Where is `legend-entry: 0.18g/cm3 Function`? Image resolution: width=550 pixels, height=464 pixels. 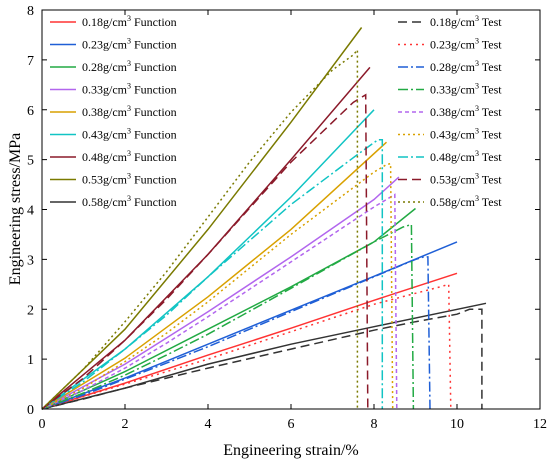 legend-entry: 0.18g/cm3 Function is located at coordinates (113, 21).